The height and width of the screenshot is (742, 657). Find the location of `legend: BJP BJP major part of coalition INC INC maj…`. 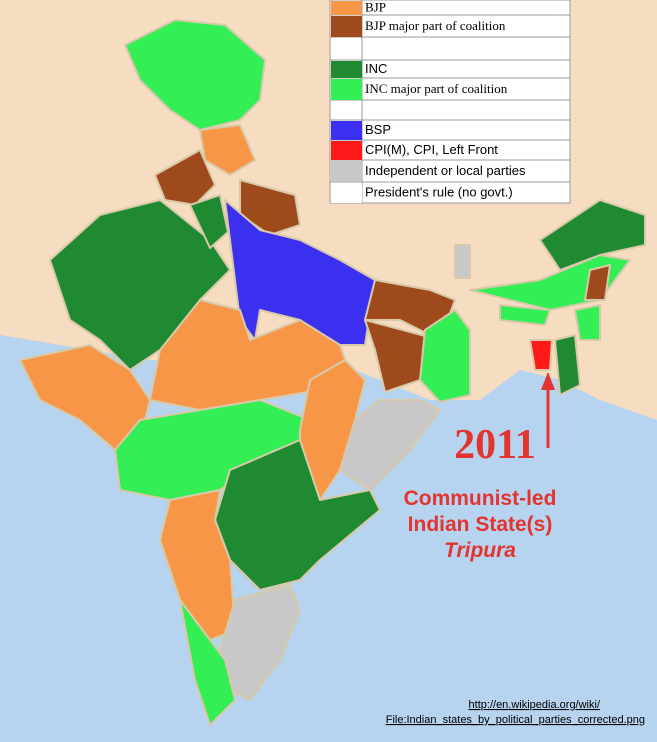

legend: BJP BJP major part of coalition INC INC maj… is located at coordinates (450, 102).